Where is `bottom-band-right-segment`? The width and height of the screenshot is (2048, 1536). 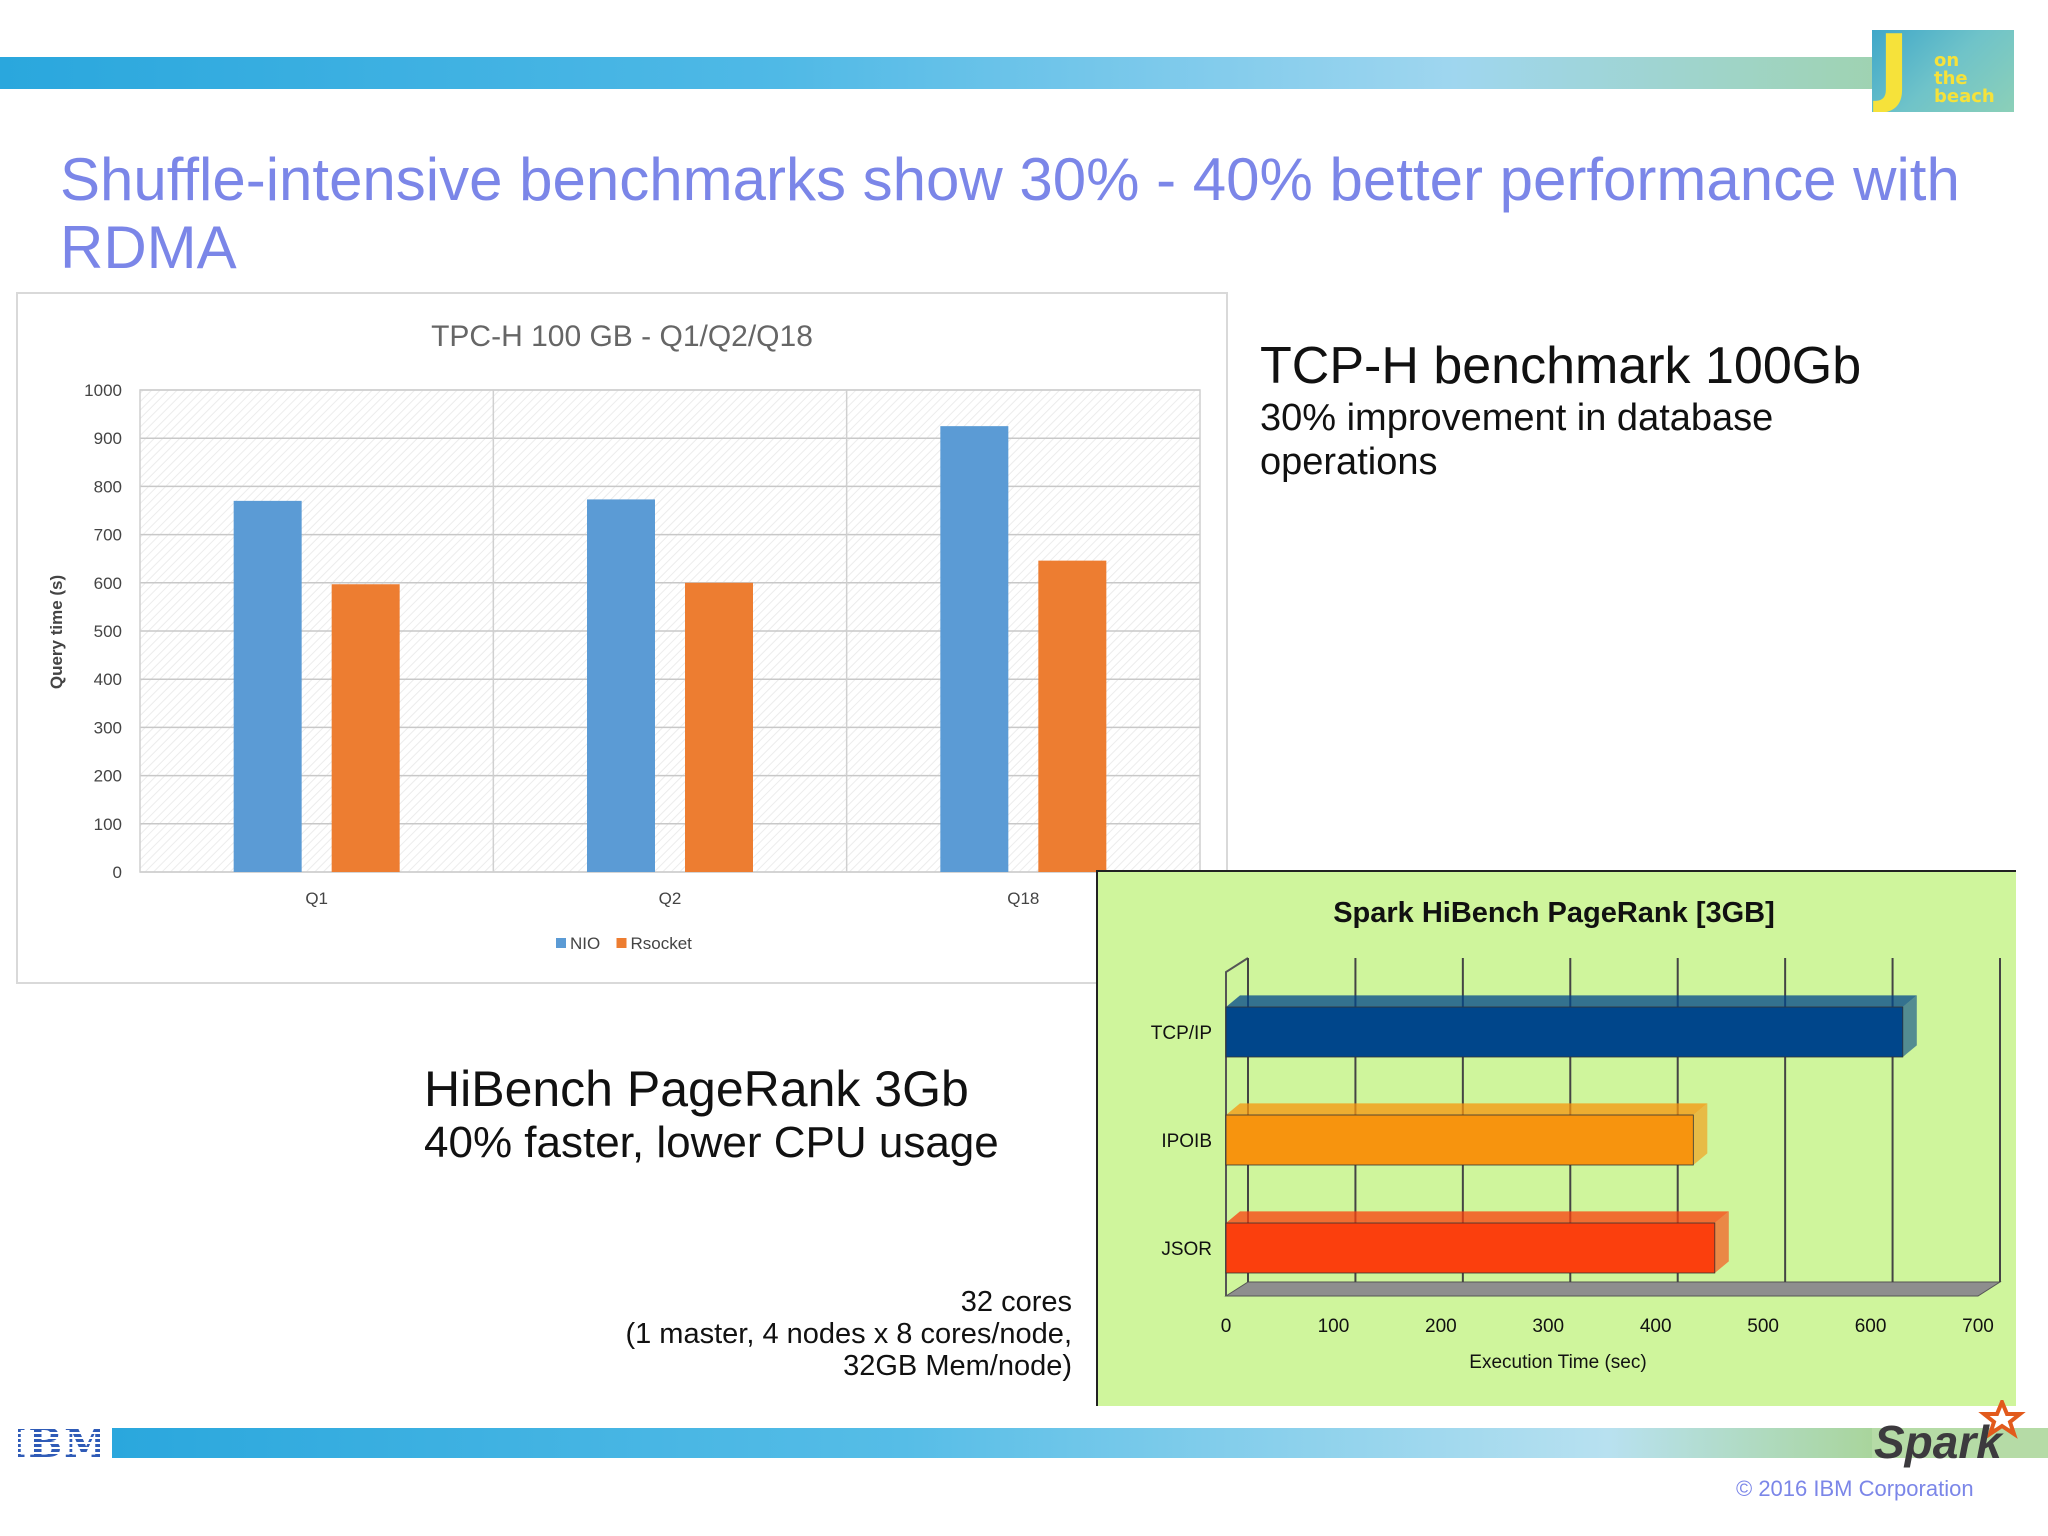 bottom-band-right-segment is located at coordinates (1960, 1443).